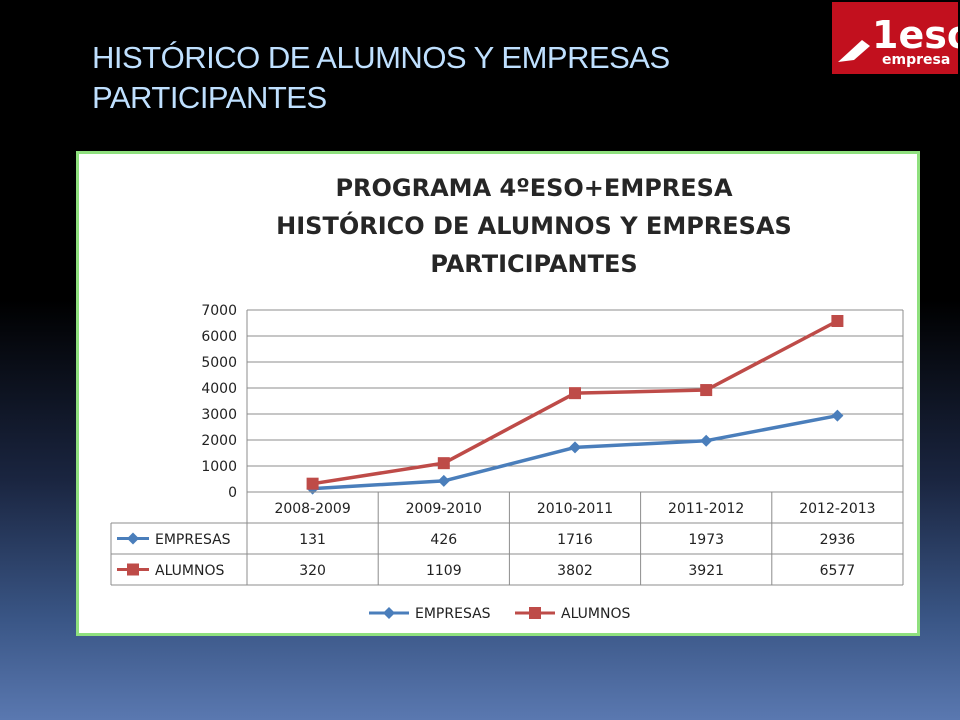 The image size is (960, 720). I want to click on table-cell-value: 3921, so click(706, 571).